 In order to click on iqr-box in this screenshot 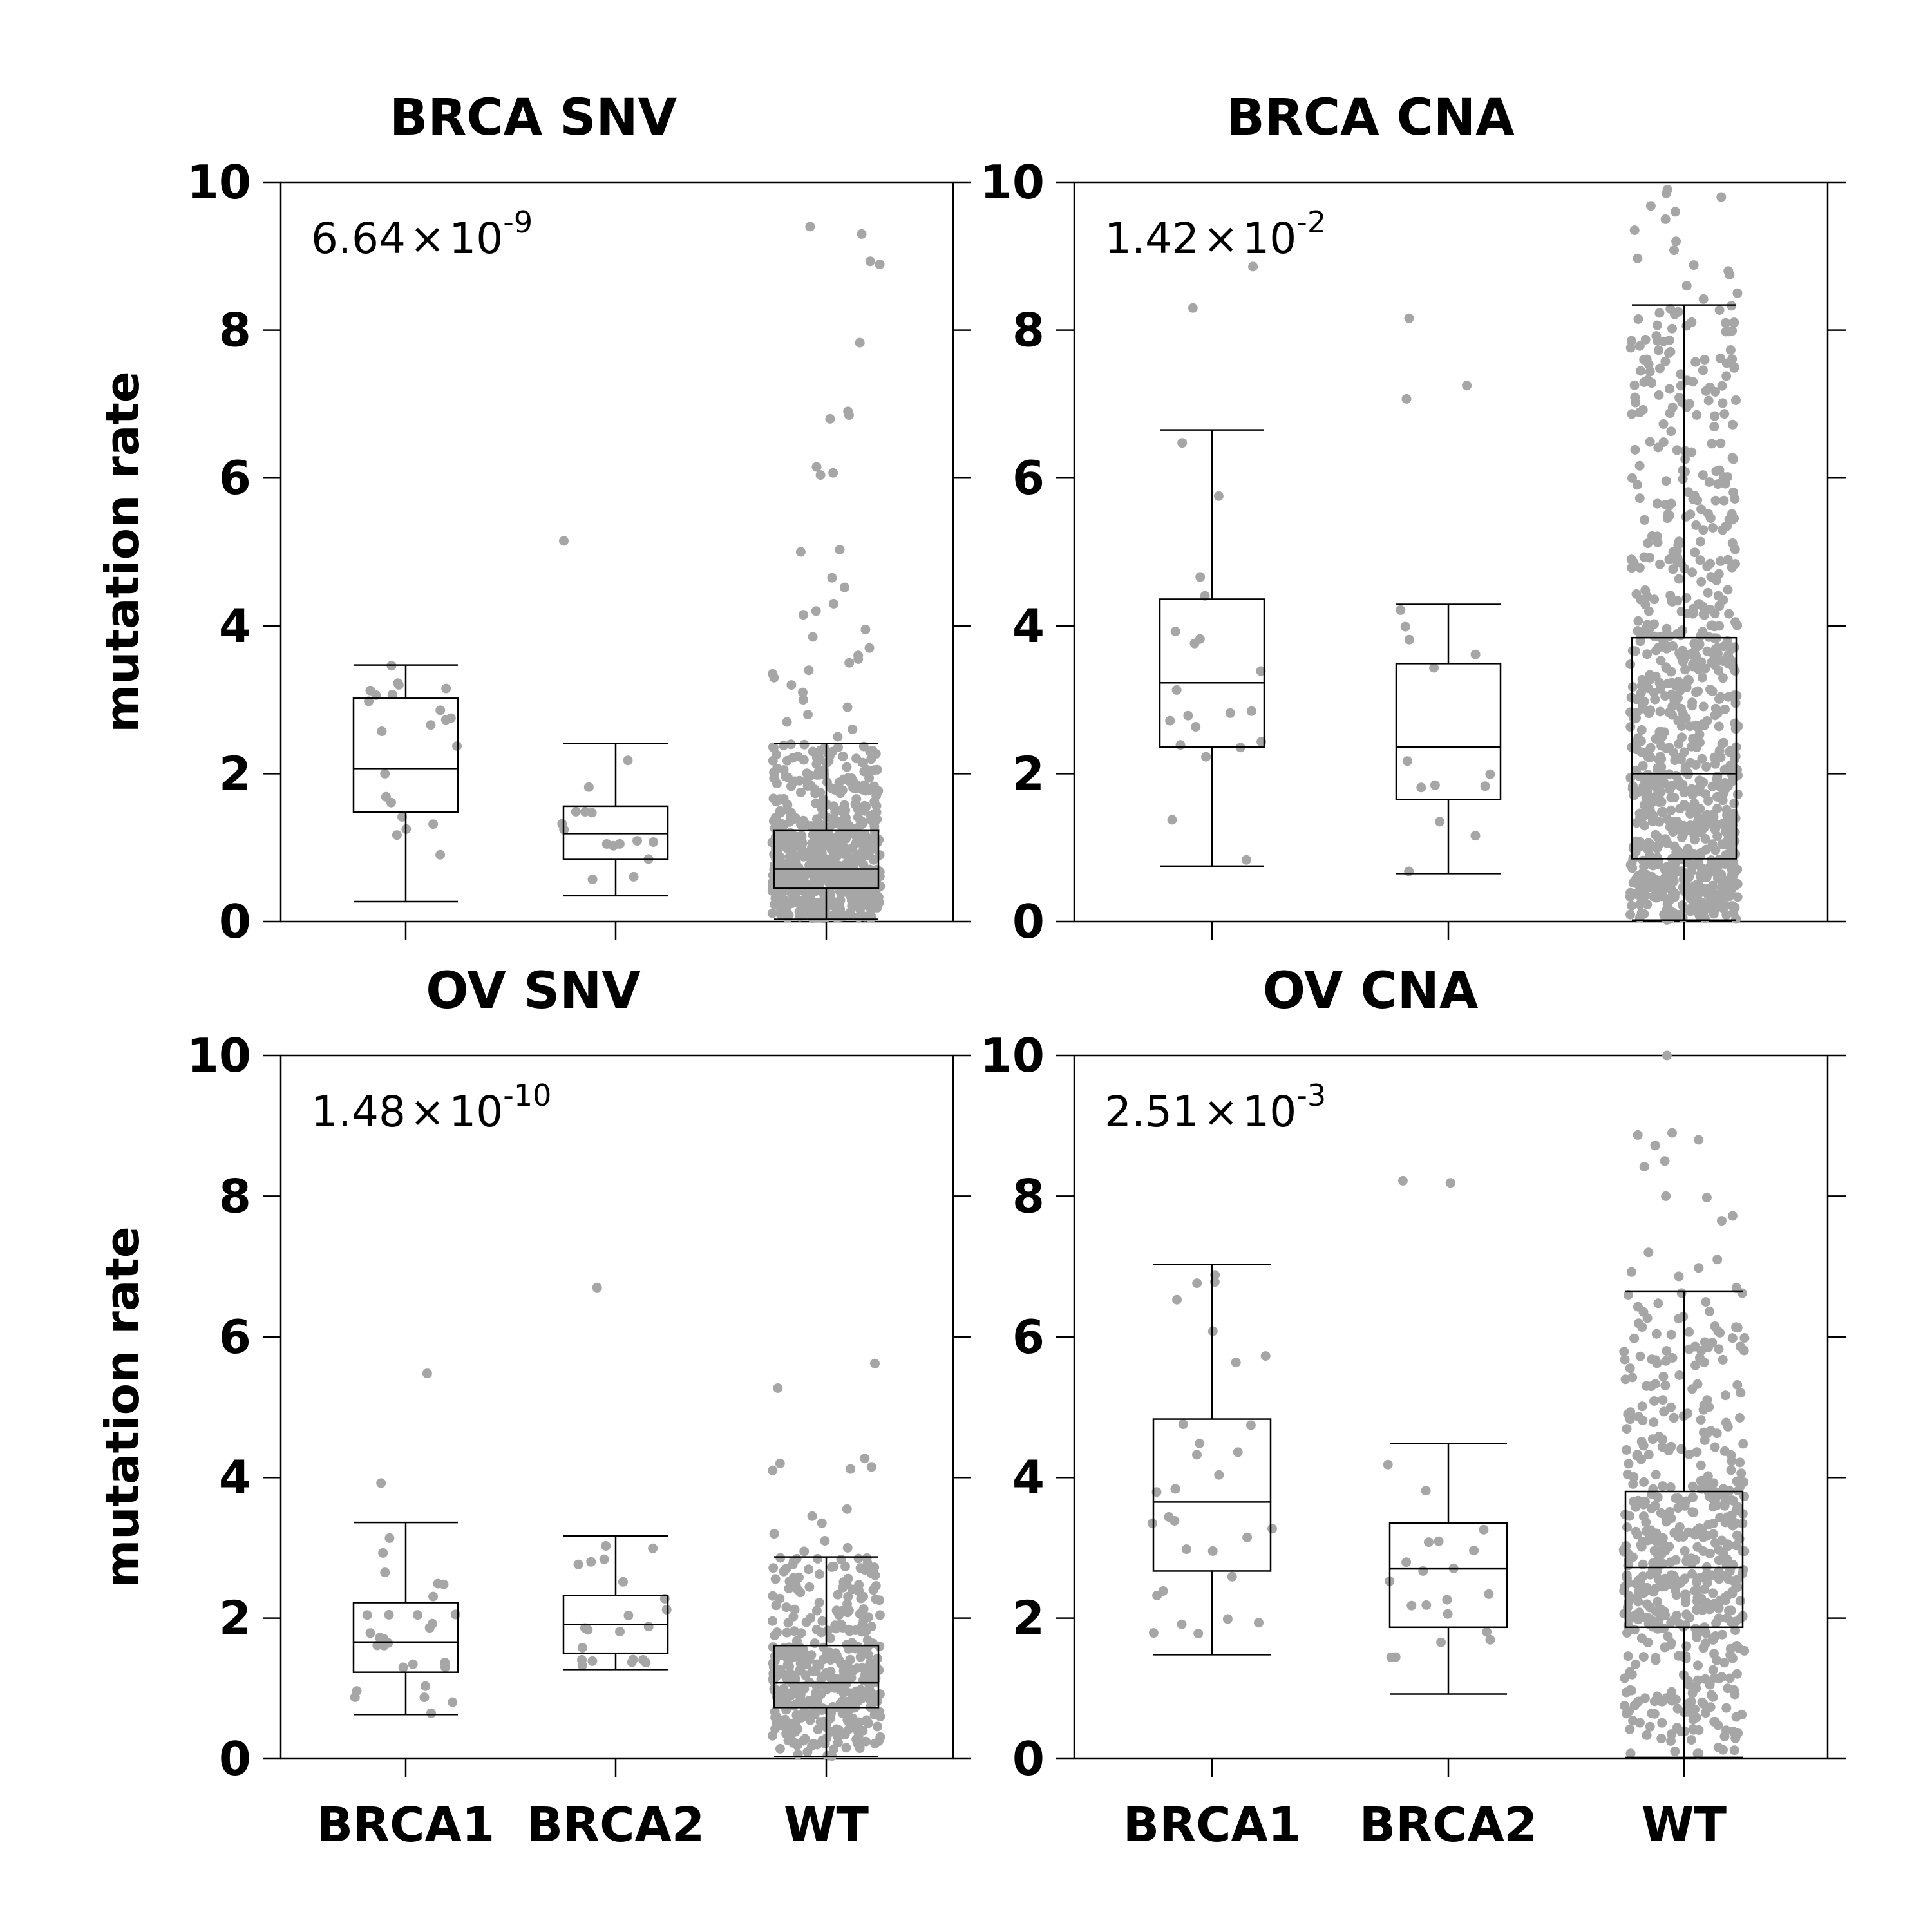, I will do `click(1212, 673)`.